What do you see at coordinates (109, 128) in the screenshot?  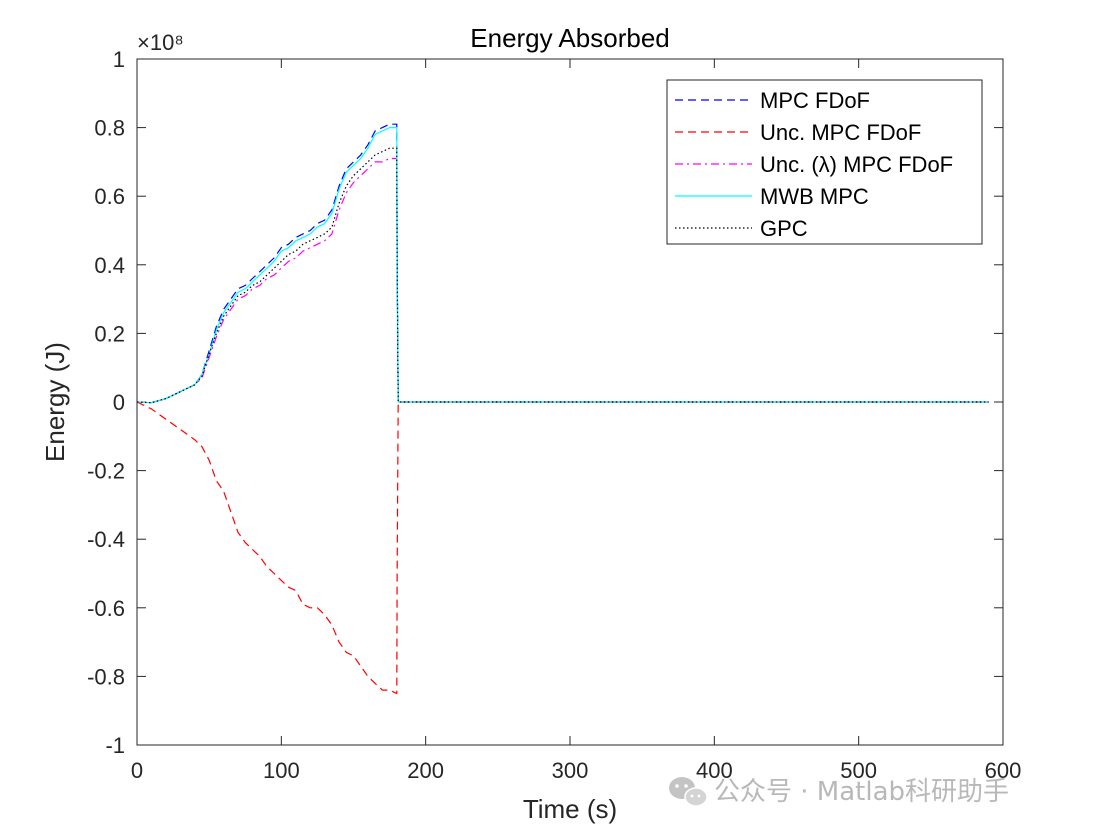 I see `y-tick-label: 0.8` at bounding box center [109, 128].